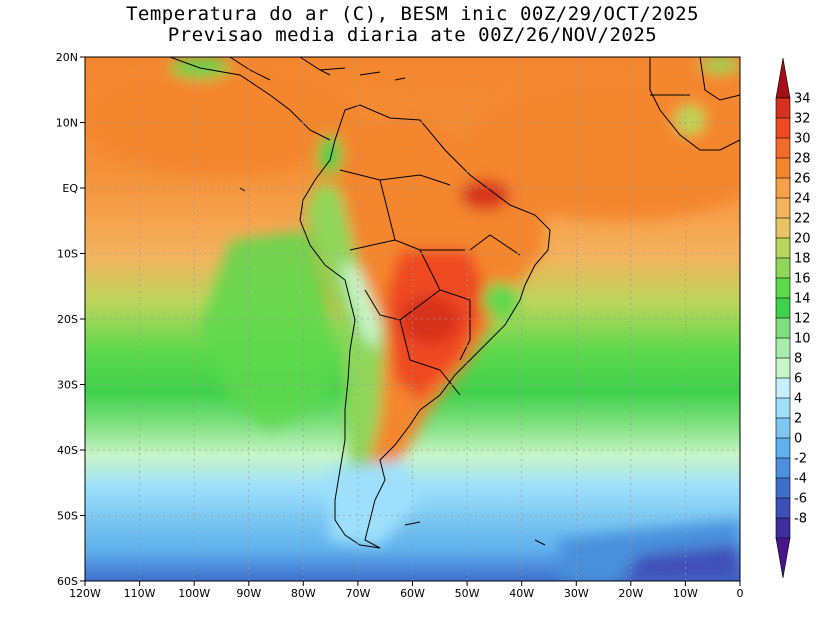  I want to click on colorbar-label: -8, so click(800, 519).